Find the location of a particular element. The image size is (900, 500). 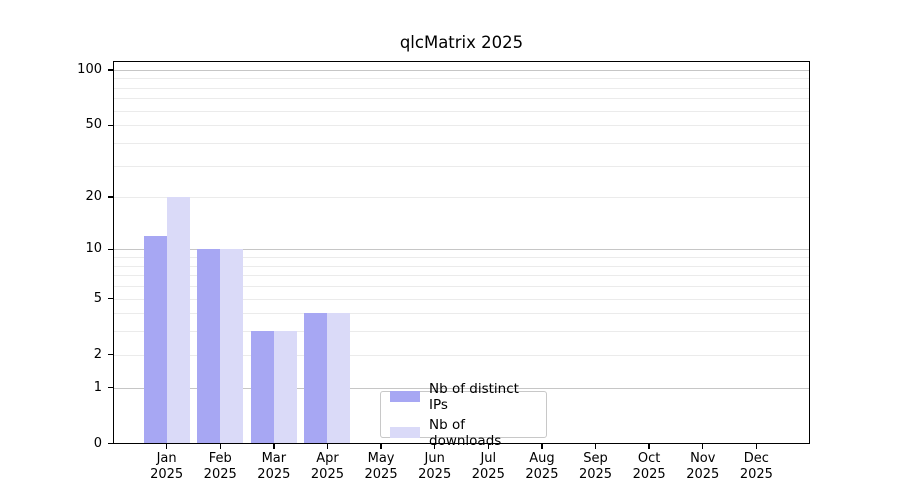

y-tick-label: 10 is located at coordinates (93, 249).